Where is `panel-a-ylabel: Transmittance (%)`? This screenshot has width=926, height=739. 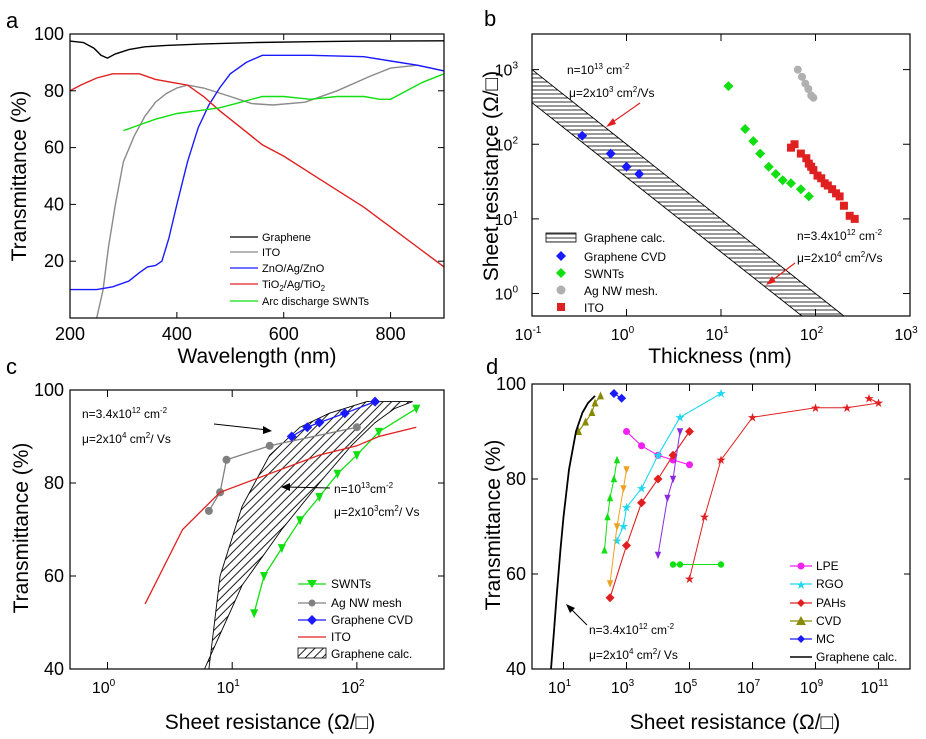 panel-a-ylabel: Transmittance (%) is located at coordinates (19, 176).